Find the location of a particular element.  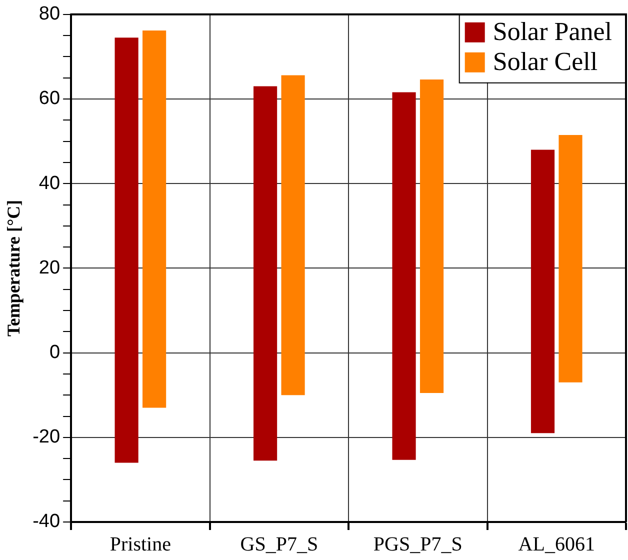

y-tick-label: 0 is located at coordinates (54, 353).